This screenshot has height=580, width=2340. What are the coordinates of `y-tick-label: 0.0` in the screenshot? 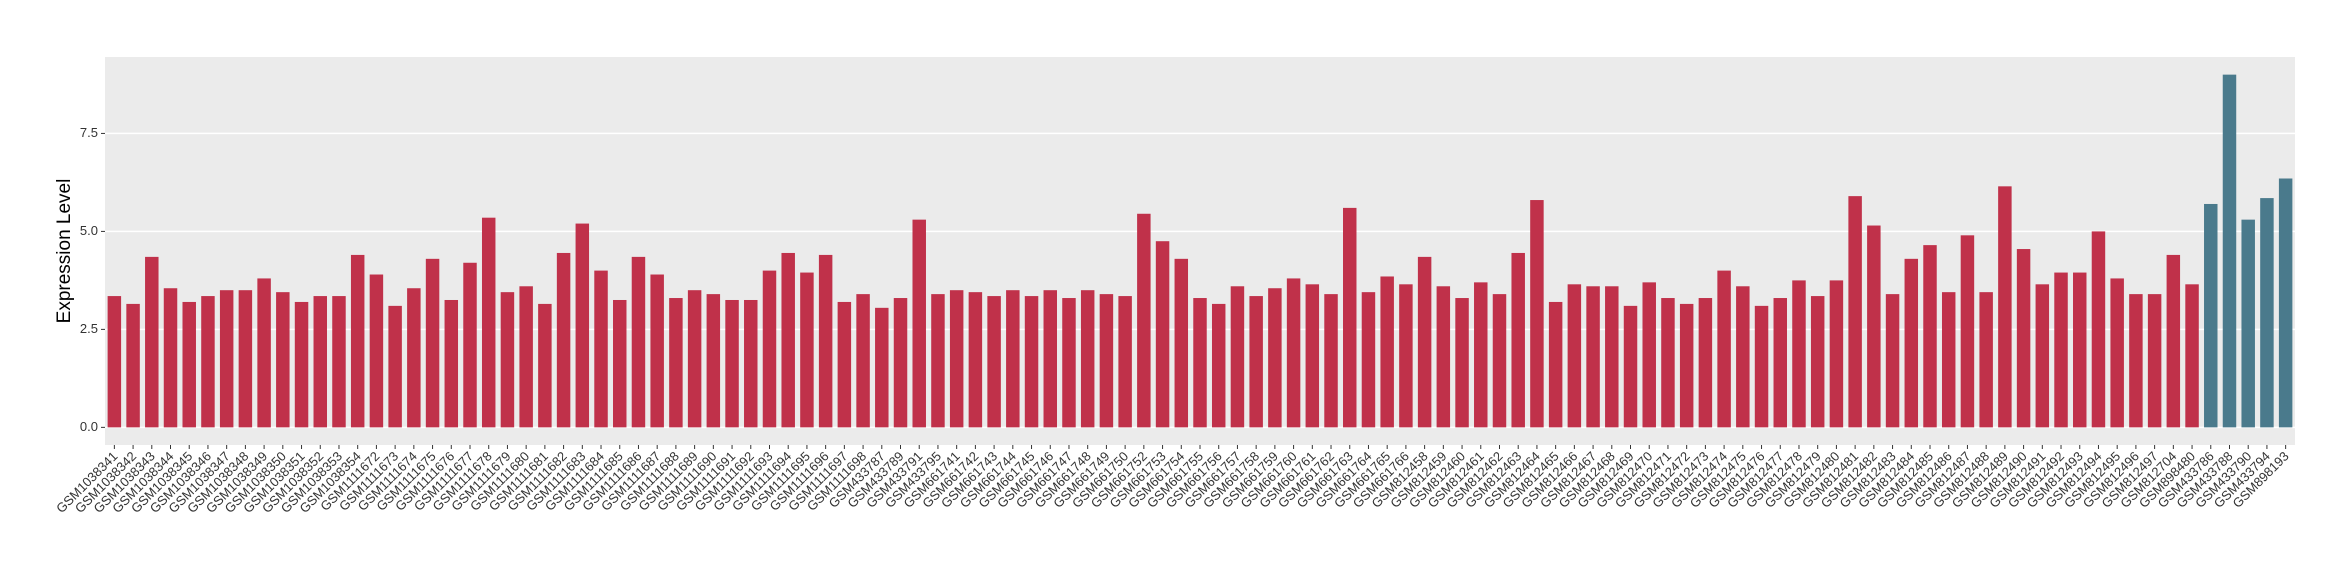 It's located at (89, 426).